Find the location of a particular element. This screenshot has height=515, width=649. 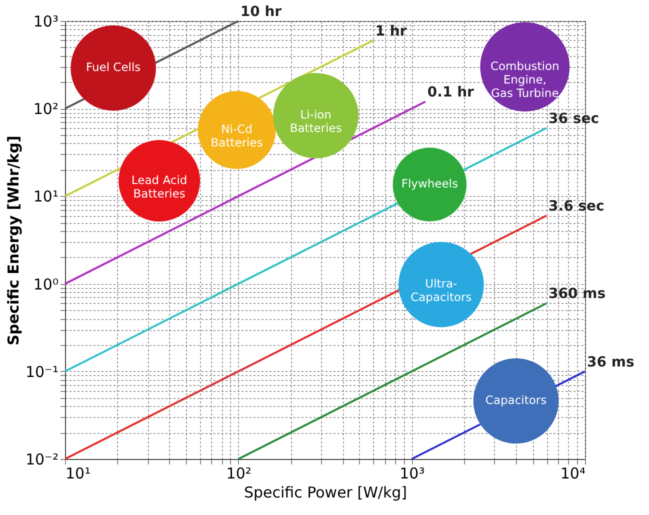

series-label: Fuel Cells is located at coordinates (113, 67).